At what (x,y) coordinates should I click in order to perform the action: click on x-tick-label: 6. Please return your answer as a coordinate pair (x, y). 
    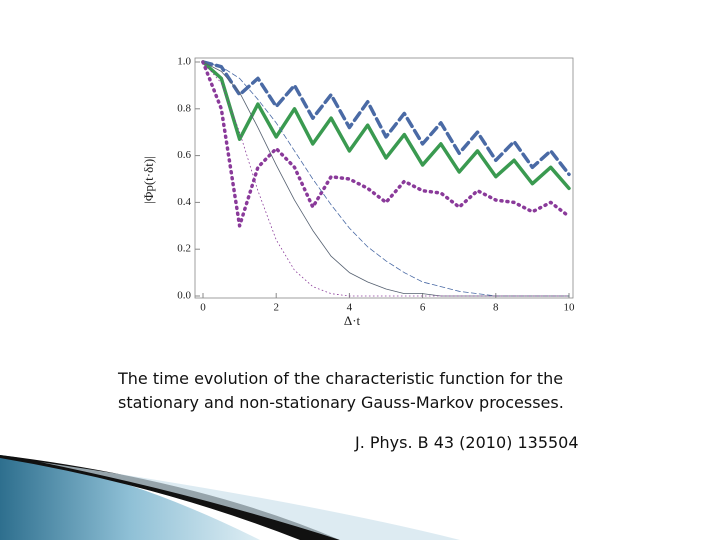
    Looking at the image, I should click on (423, 308).